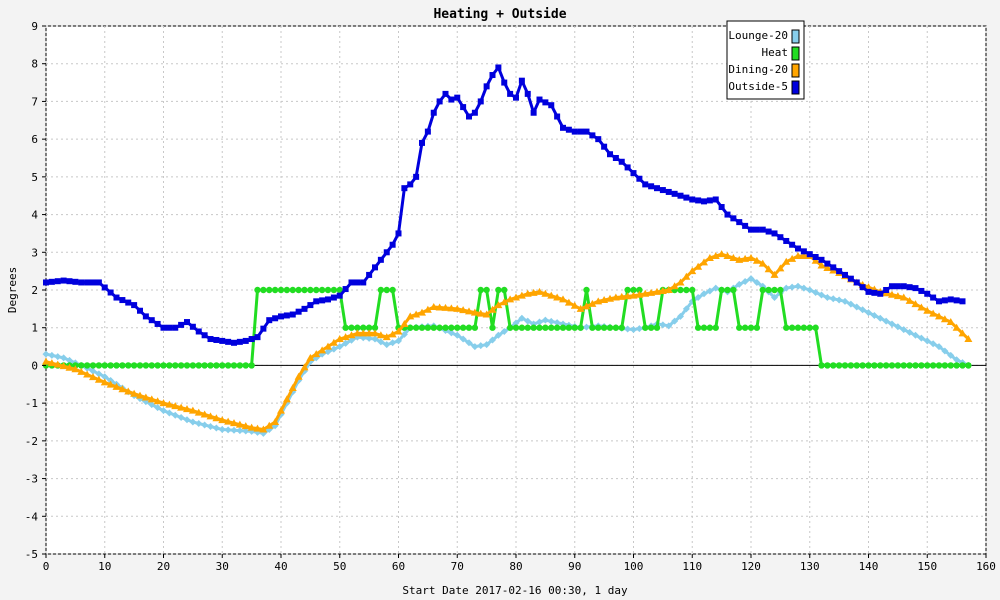 The width and height of the screenshot is (1000, 600). What do you see at coordinates (104, 566) in the screenshot?
I see `x-tick-label: 10` at bounding box center [104, 566].